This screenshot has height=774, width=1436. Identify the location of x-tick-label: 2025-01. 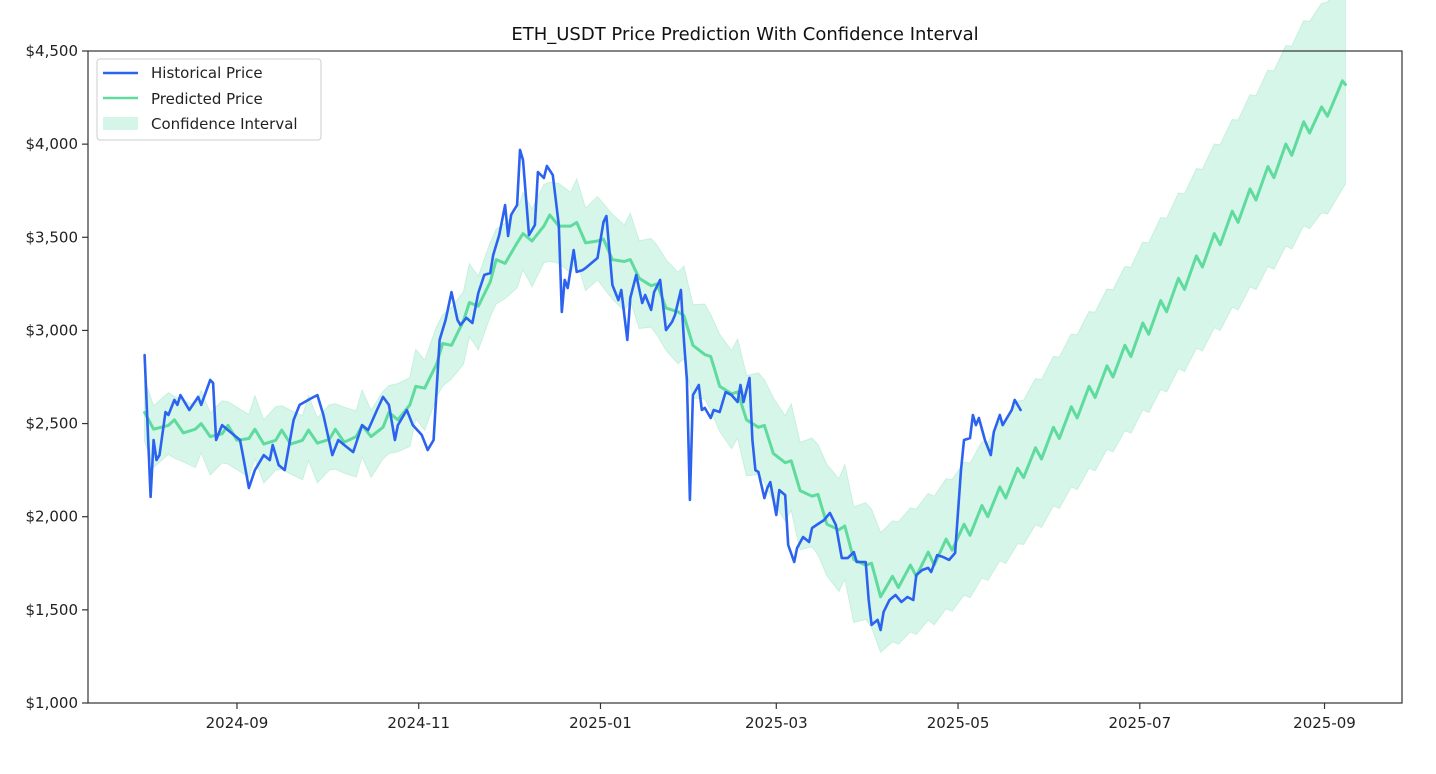
(600, 723).